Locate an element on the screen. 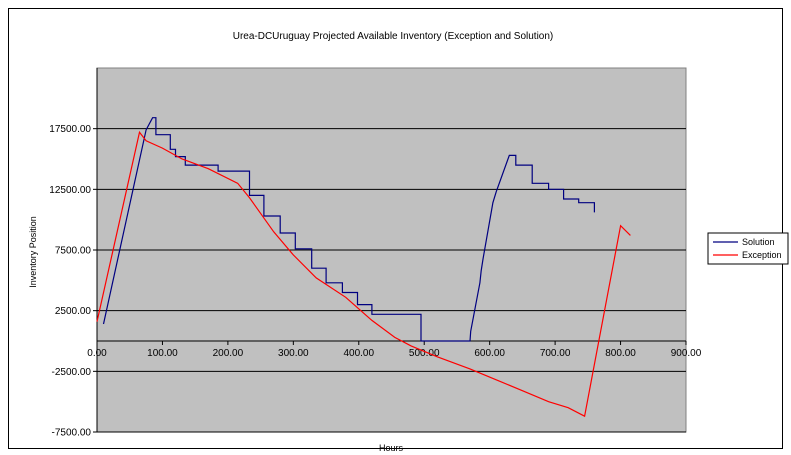 Image resolution: width=791 pixels, height=455 pixels. legend-entry: Exception is located at coordinates (762, 255).